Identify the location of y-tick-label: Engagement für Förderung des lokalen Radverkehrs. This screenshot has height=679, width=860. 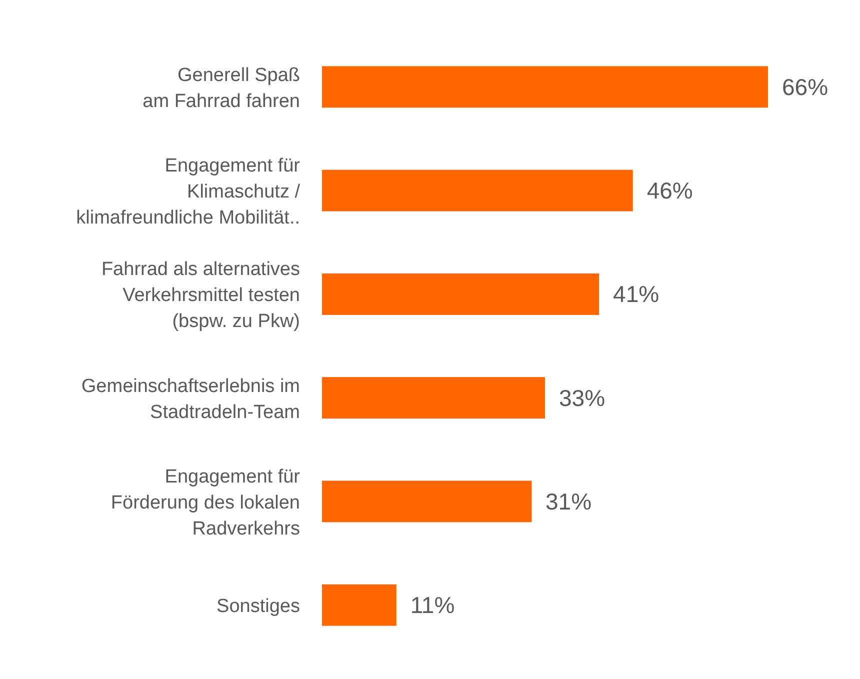
(205, 503).